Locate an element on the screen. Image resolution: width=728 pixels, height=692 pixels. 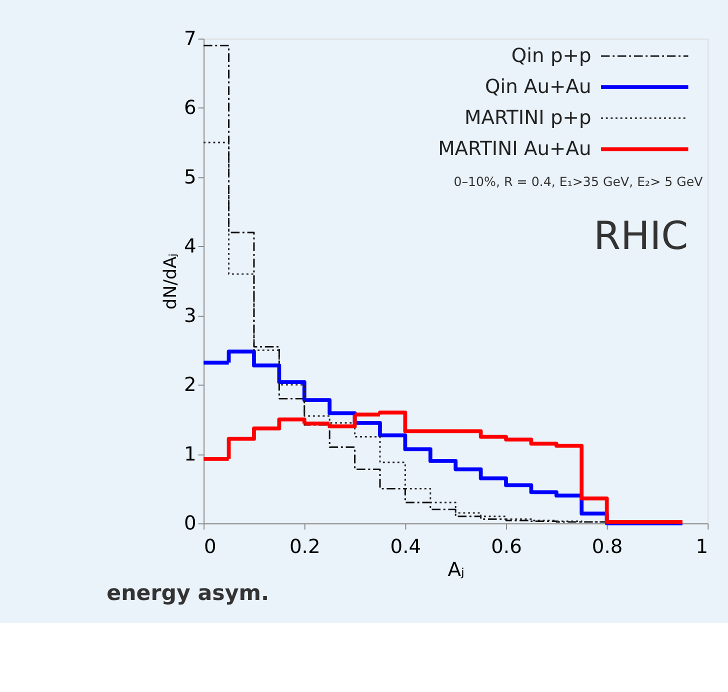
x-tick-label: 0.8 is located at coordinates (607, 546).